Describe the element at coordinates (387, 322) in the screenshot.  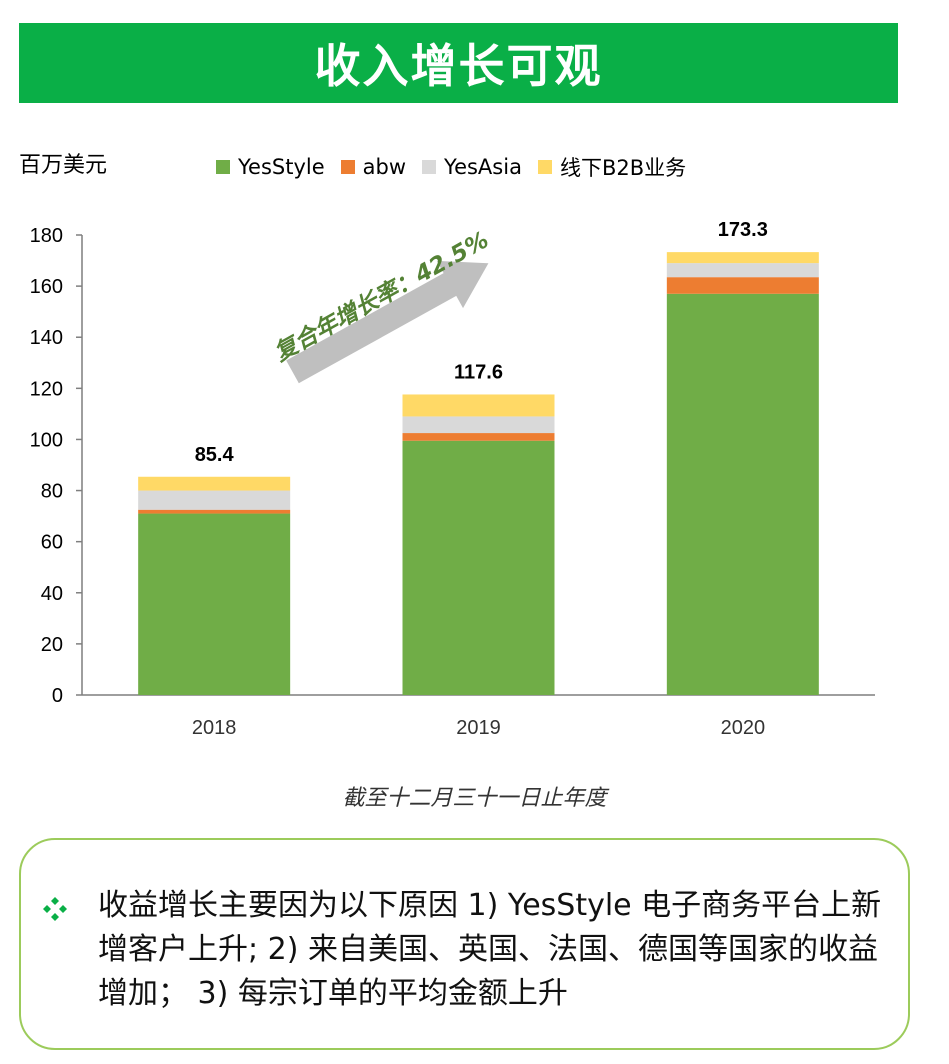
I see `cagr-arrow-shape` at that location.